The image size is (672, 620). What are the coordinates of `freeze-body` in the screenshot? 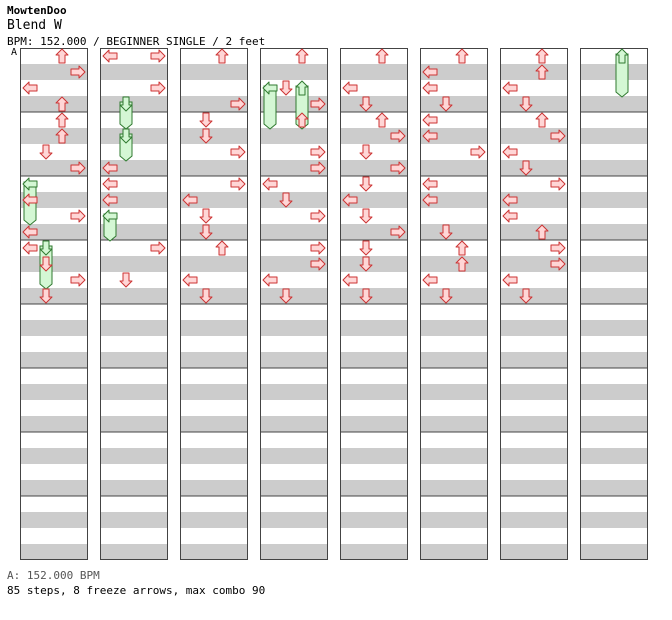 It's located at (270, 107).